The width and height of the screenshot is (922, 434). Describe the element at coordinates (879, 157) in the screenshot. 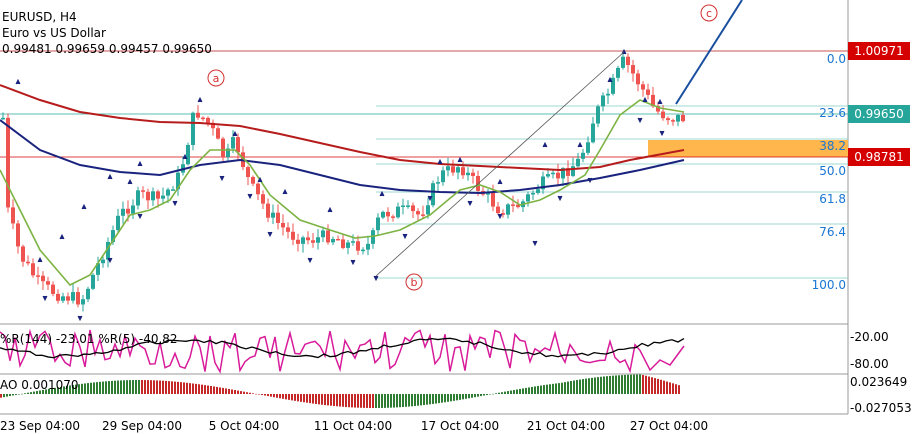

I see `price-tag-low: 0.98781` at that location.